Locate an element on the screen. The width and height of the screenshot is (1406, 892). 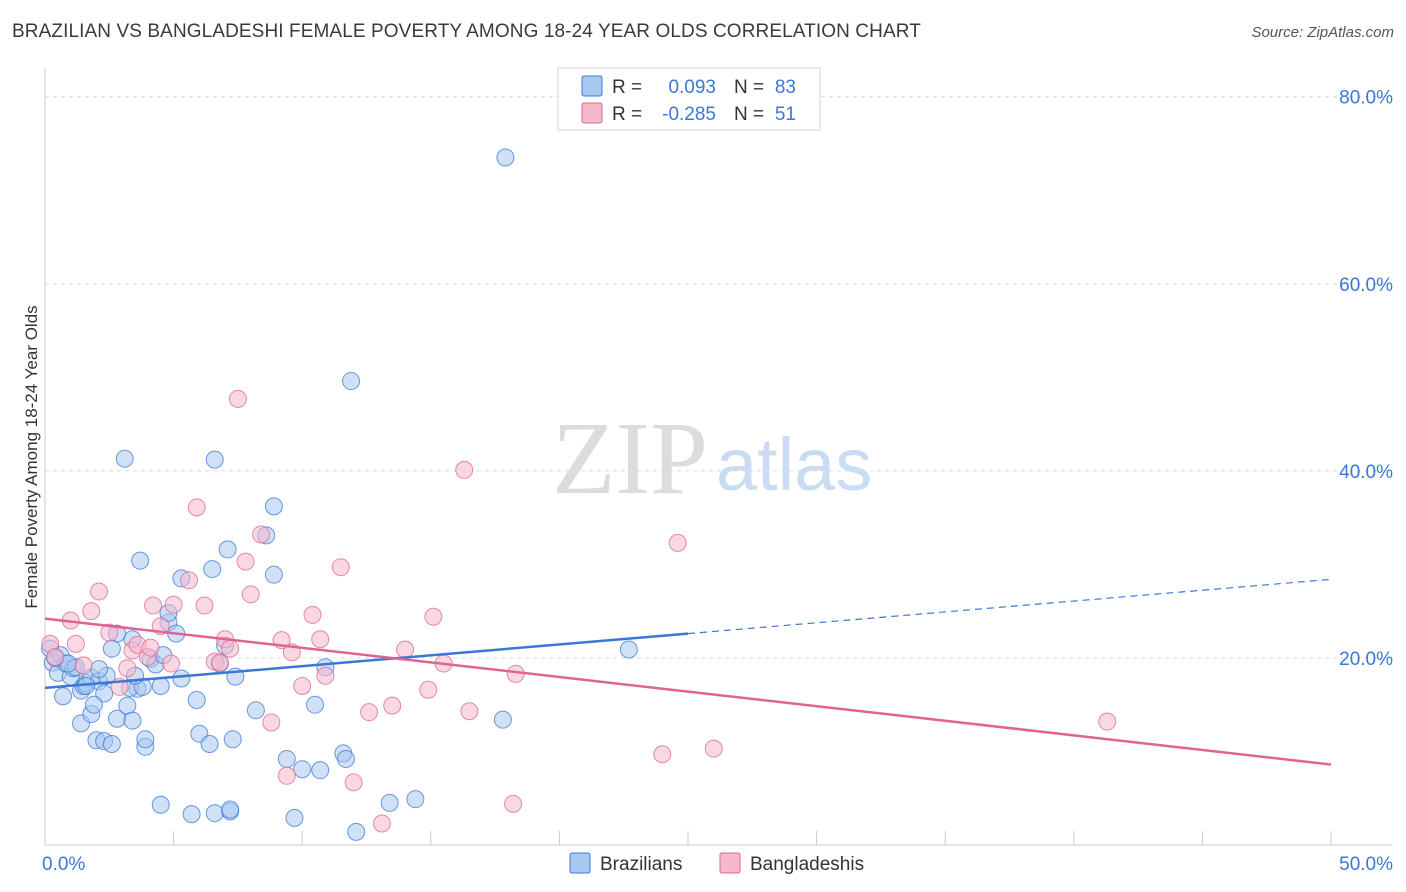
y-axis-label: Female Poverty Among 18-24 Year Olds is located at coordinates (31, 456).